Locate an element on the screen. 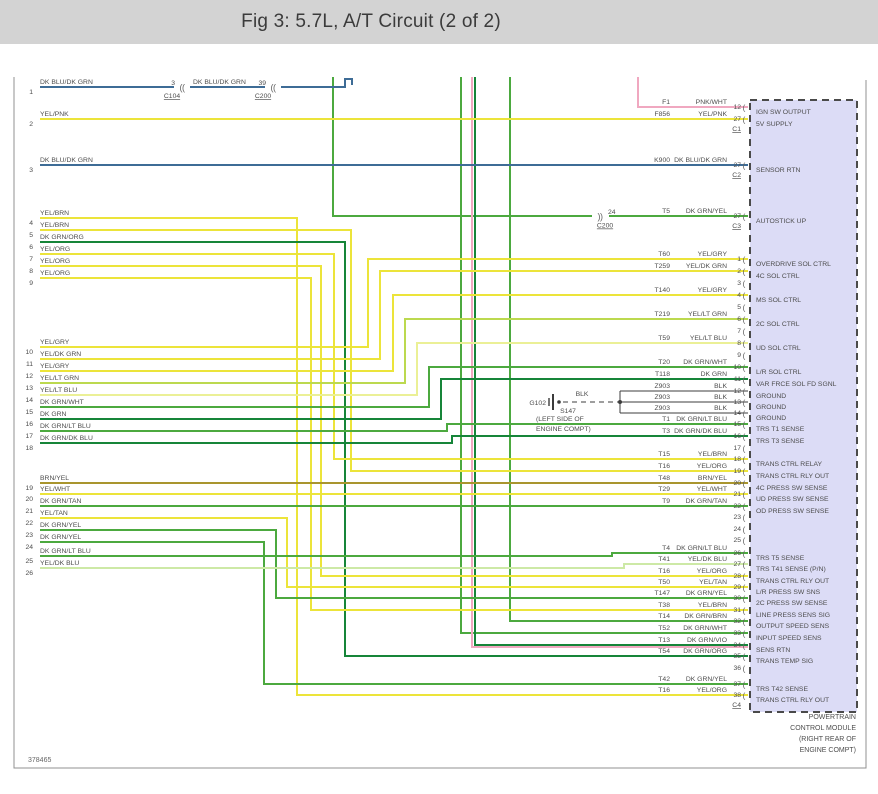  pin-wire-label: DK BLU/DK GRN is located at coordinates (700, 160).